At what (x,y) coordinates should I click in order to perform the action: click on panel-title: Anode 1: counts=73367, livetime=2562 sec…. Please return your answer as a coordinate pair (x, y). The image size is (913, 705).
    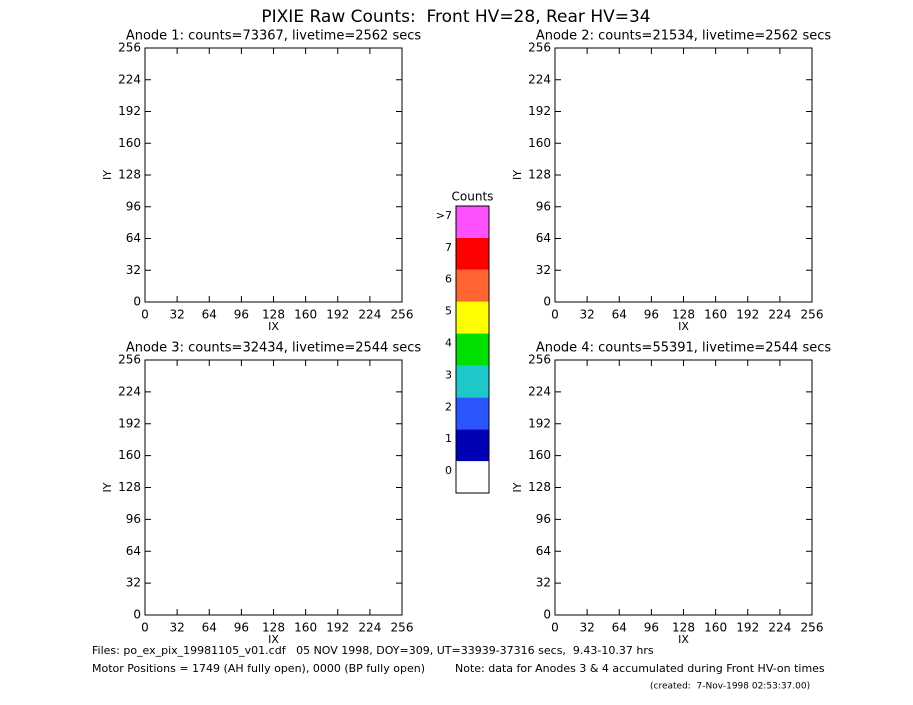
    Looking at the image, I should click on (274, 36).